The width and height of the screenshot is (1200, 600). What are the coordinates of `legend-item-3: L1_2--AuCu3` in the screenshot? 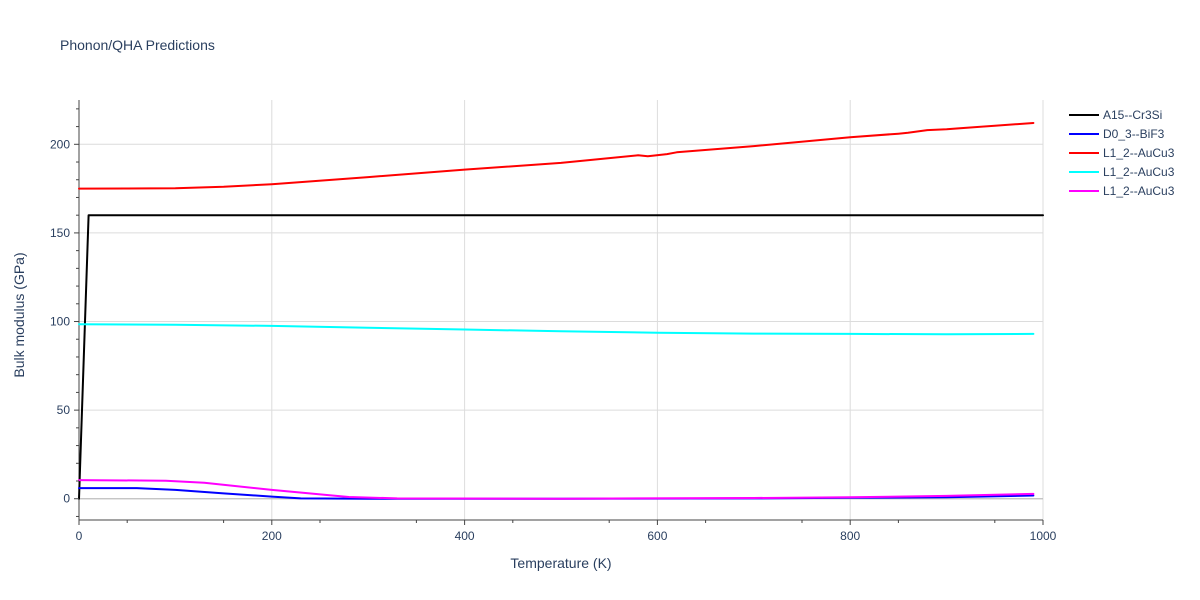 It's located at (1122, 153).